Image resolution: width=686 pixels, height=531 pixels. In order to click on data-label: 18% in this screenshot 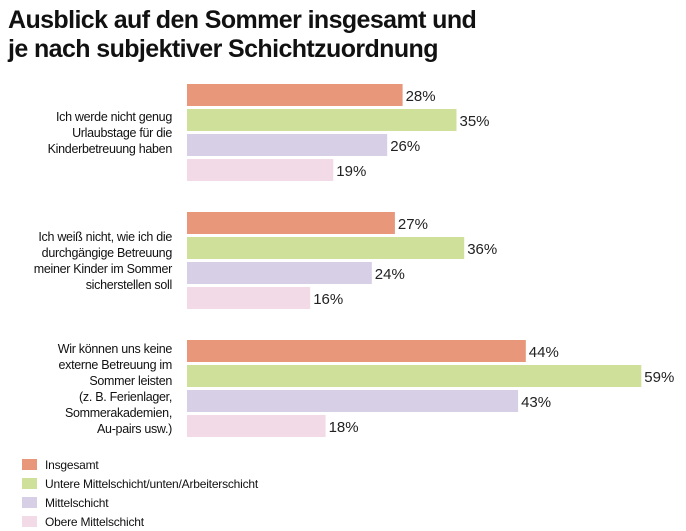, I will do `click(344, 427)`.